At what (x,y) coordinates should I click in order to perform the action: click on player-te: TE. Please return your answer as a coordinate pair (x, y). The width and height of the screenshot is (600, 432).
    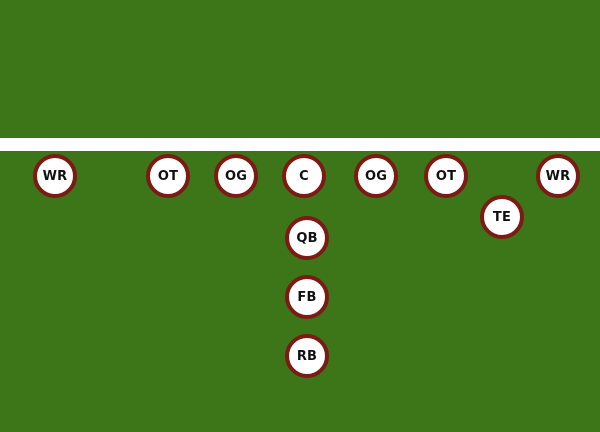
    Looking at the image, I should click on (502, 217).